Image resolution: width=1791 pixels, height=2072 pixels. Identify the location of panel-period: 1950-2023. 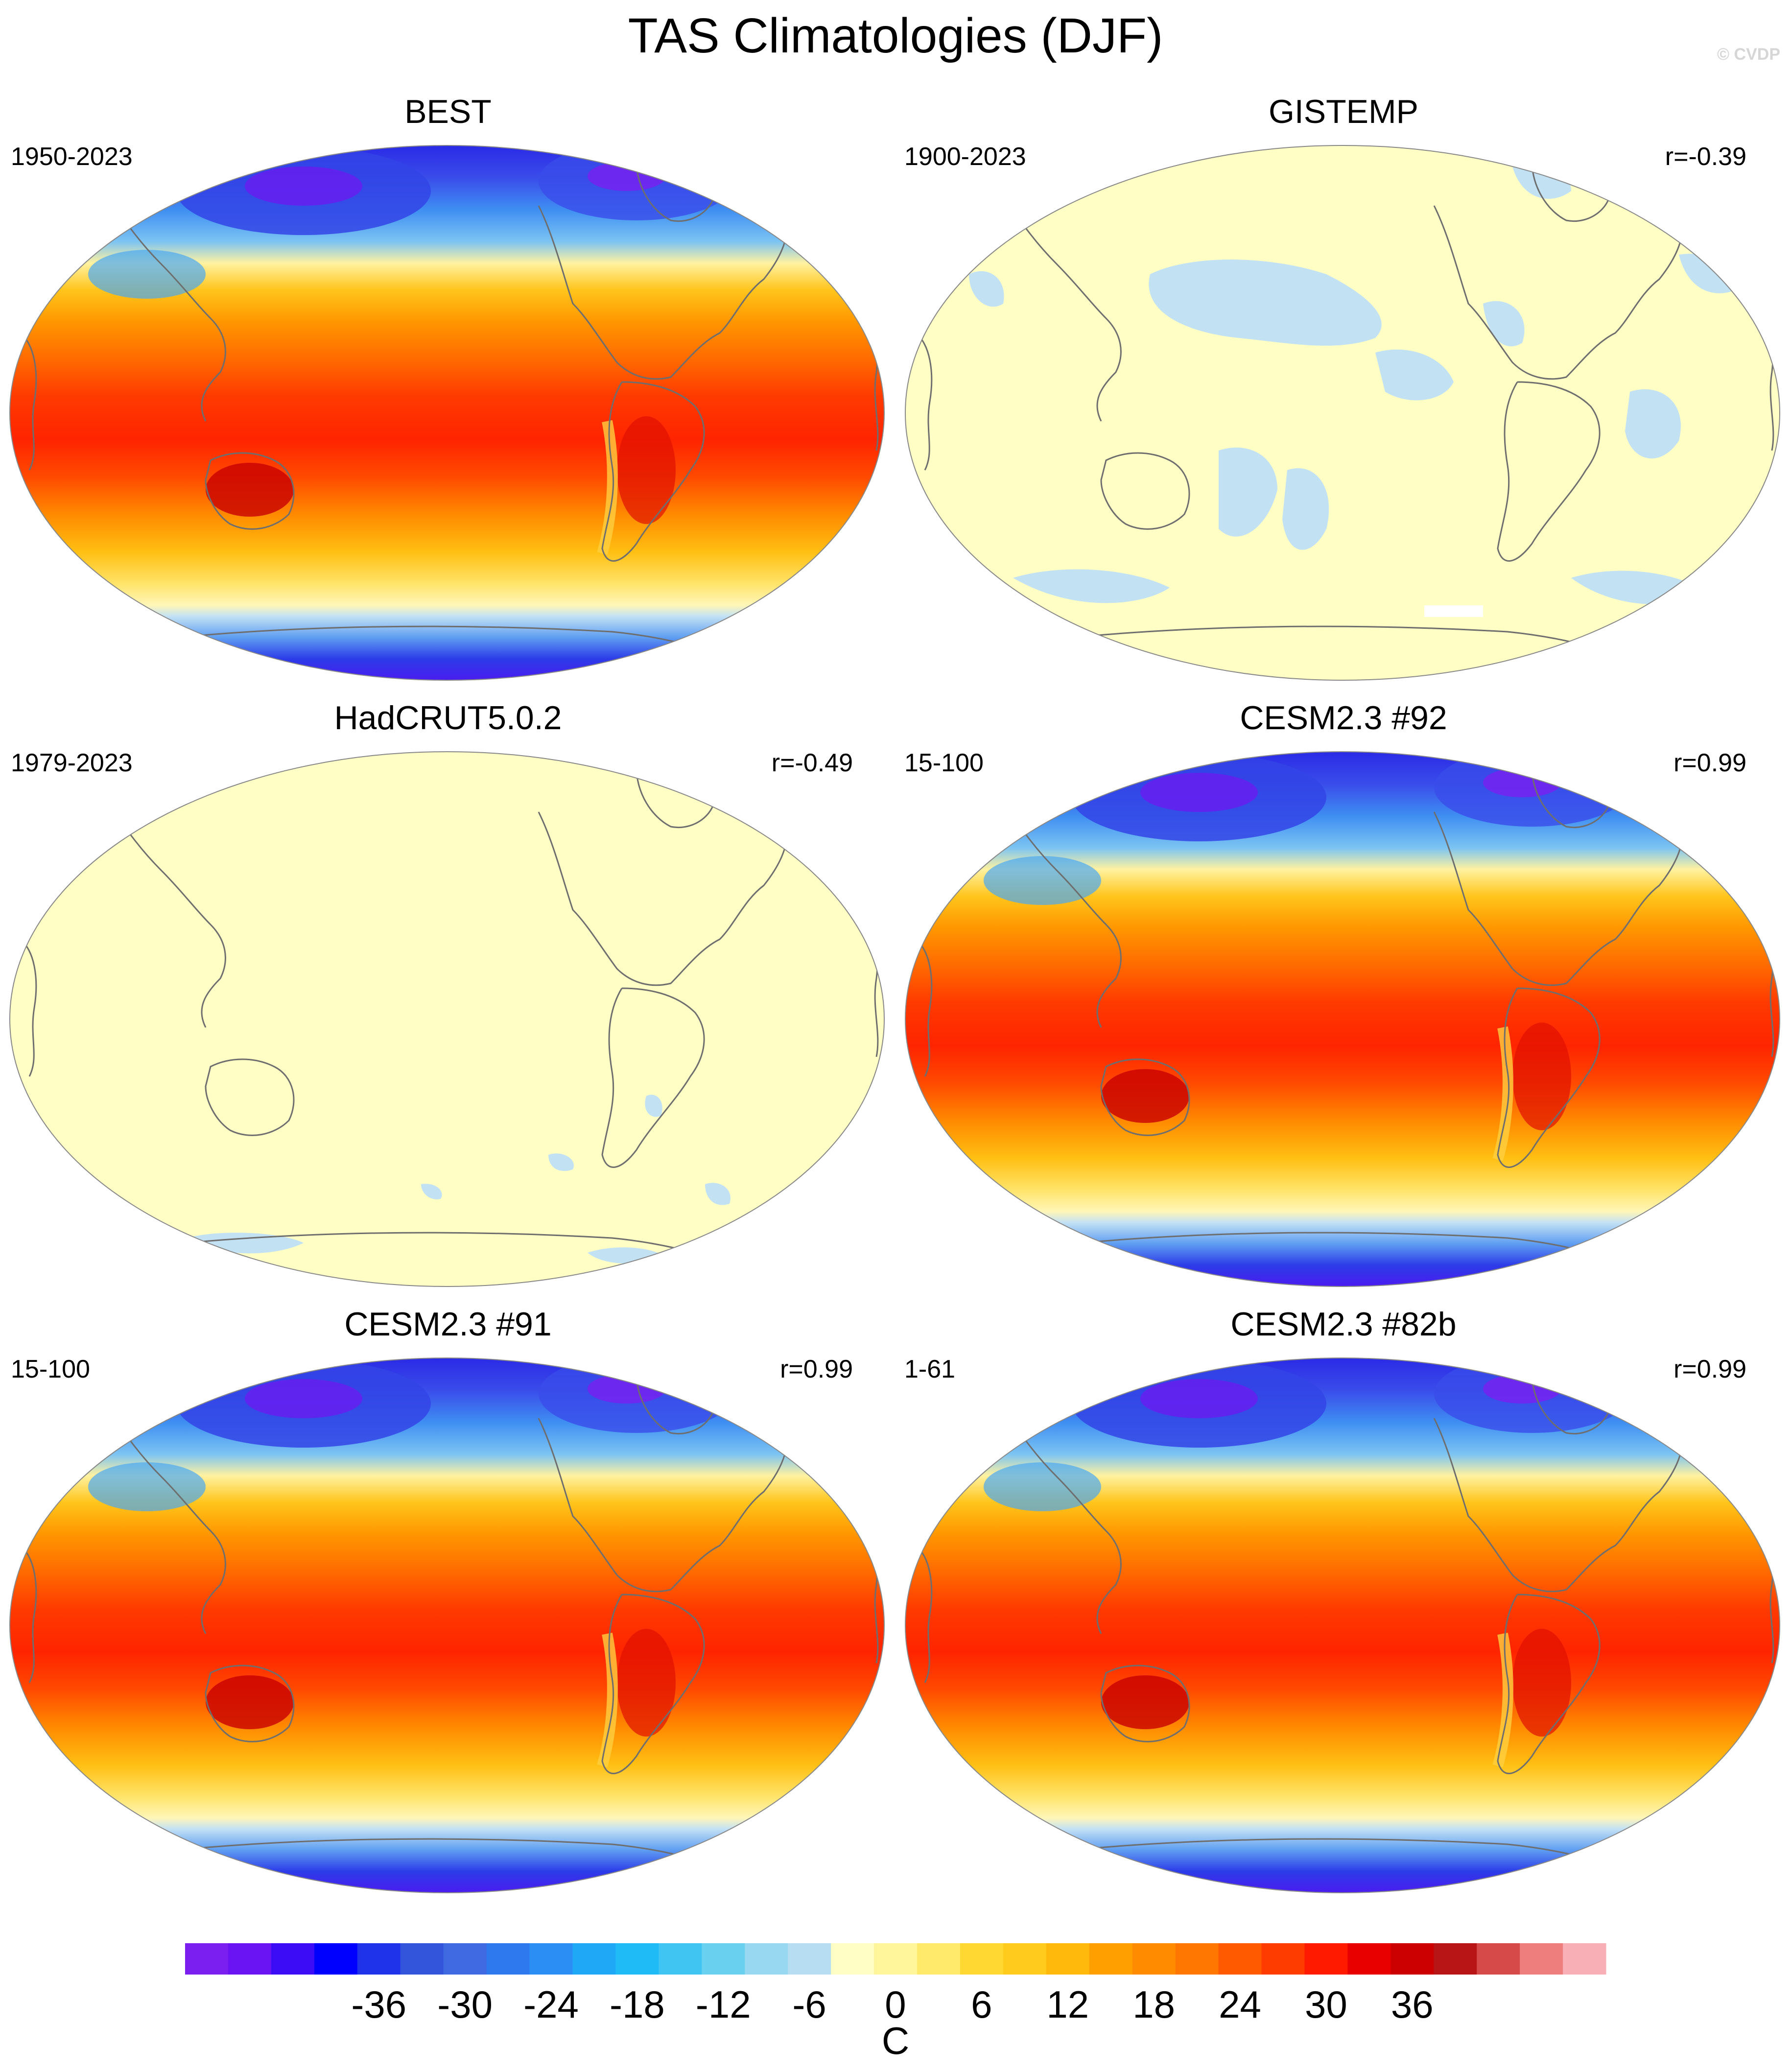
(72, 157).